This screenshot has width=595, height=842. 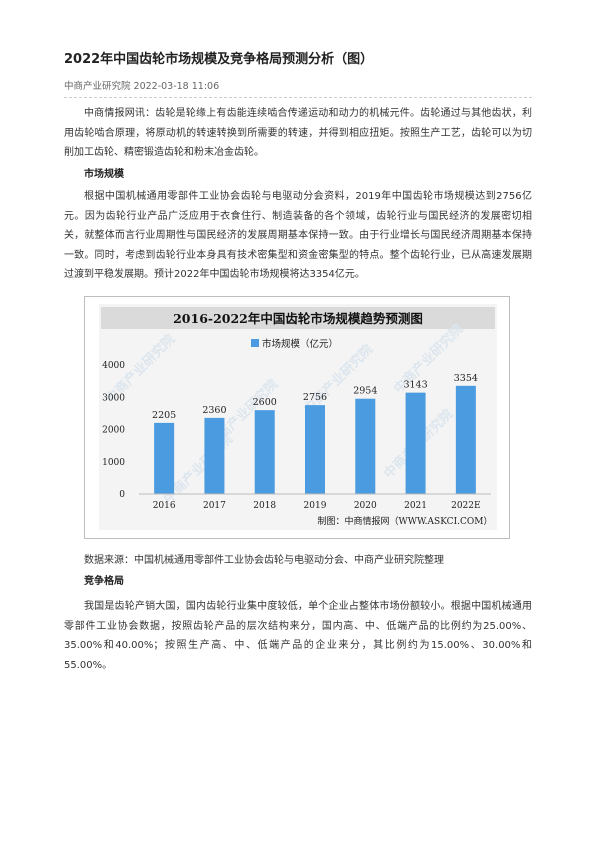 I want to click on x-tick-label: 2019, so click(x=315, y=506).